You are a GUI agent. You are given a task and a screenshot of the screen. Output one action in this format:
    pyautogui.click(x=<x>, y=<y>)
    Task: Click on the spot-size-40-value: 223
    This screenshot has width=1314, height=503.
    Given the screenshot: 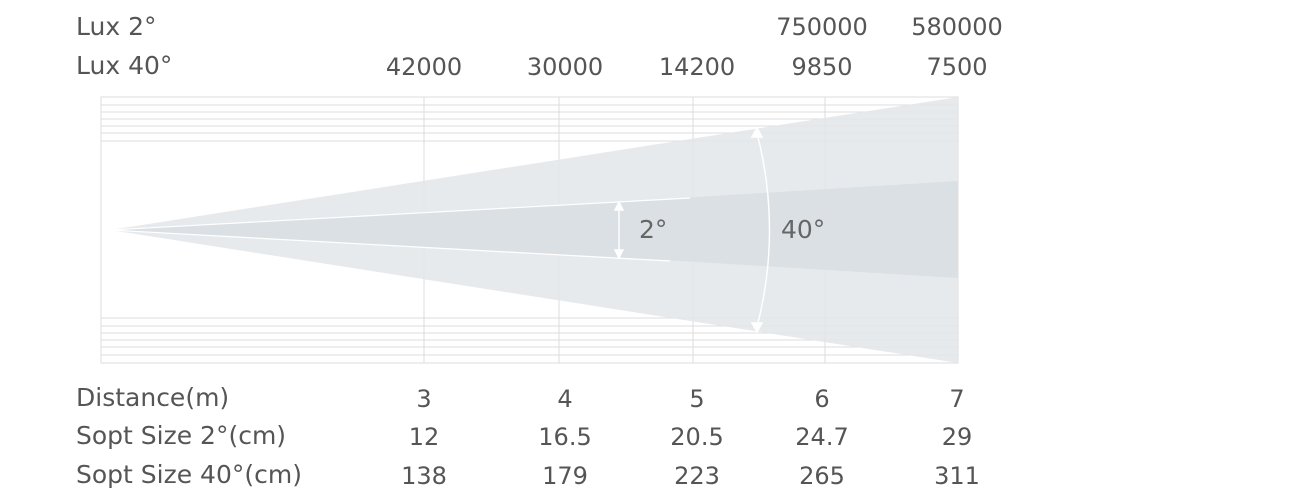 What is the action you would take?
    pyautogui.click(x=697, y=476)
    